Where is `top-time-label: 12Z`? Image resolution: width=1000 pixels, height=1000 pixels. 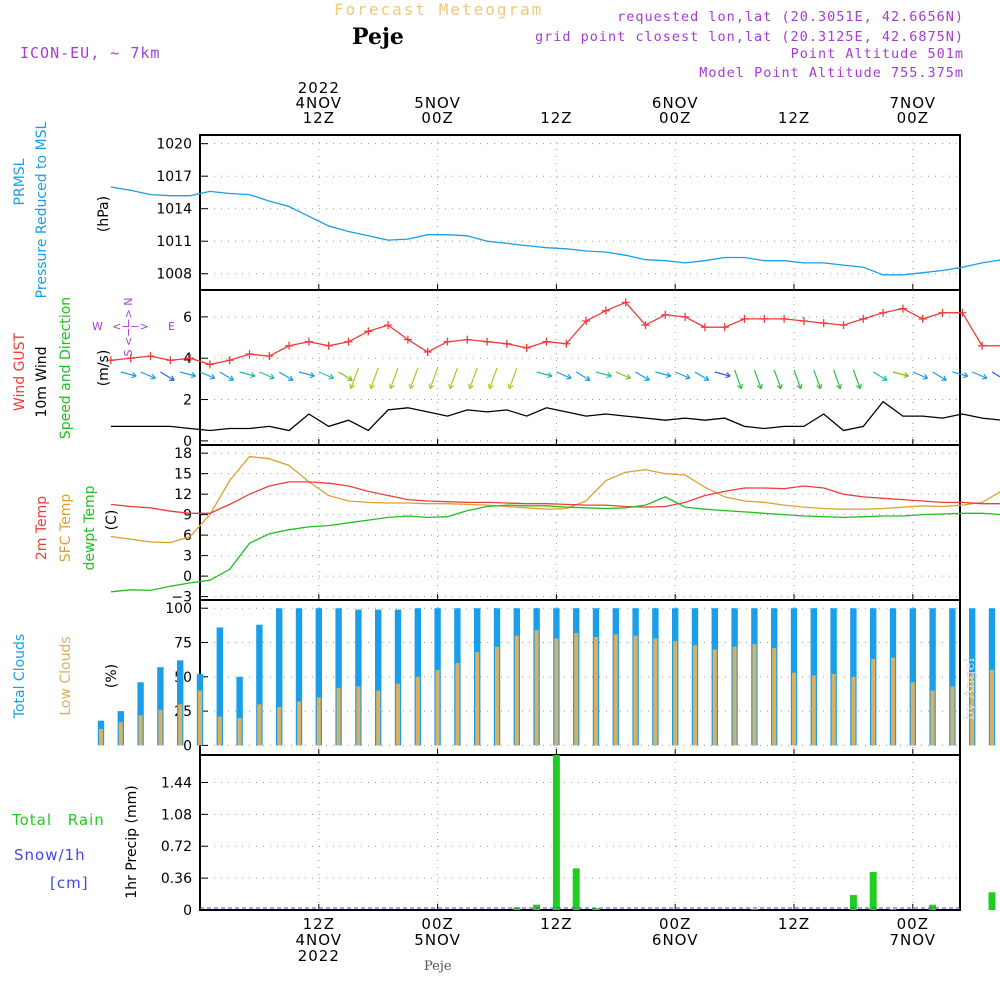
top-time-label: 12Z is located at coordinates (319, 118).